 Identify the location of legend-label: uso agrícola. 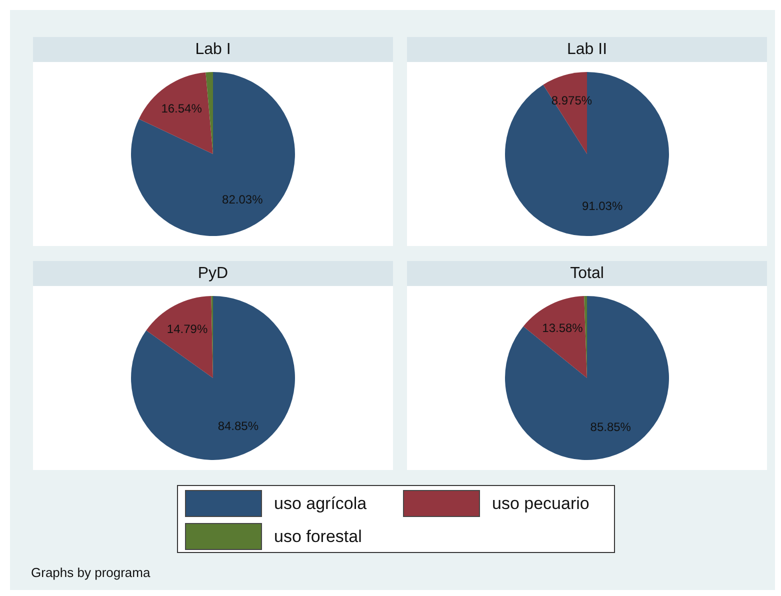
(320, 504).